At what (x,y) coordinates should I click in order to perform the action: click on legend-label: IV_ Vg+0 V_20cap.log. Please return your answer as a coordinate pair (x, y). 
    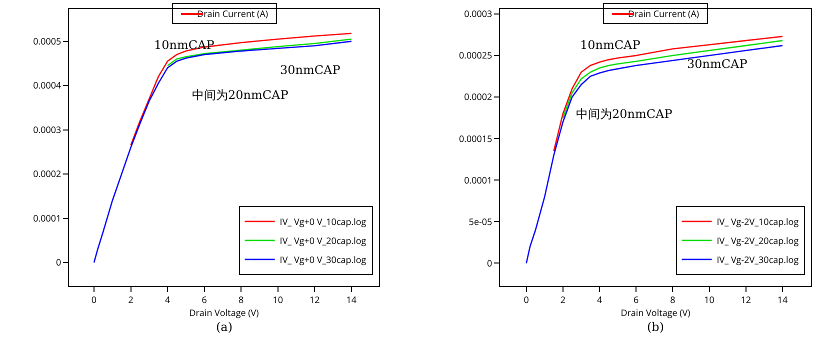
    Looking at the image, I should click on (323, 240).